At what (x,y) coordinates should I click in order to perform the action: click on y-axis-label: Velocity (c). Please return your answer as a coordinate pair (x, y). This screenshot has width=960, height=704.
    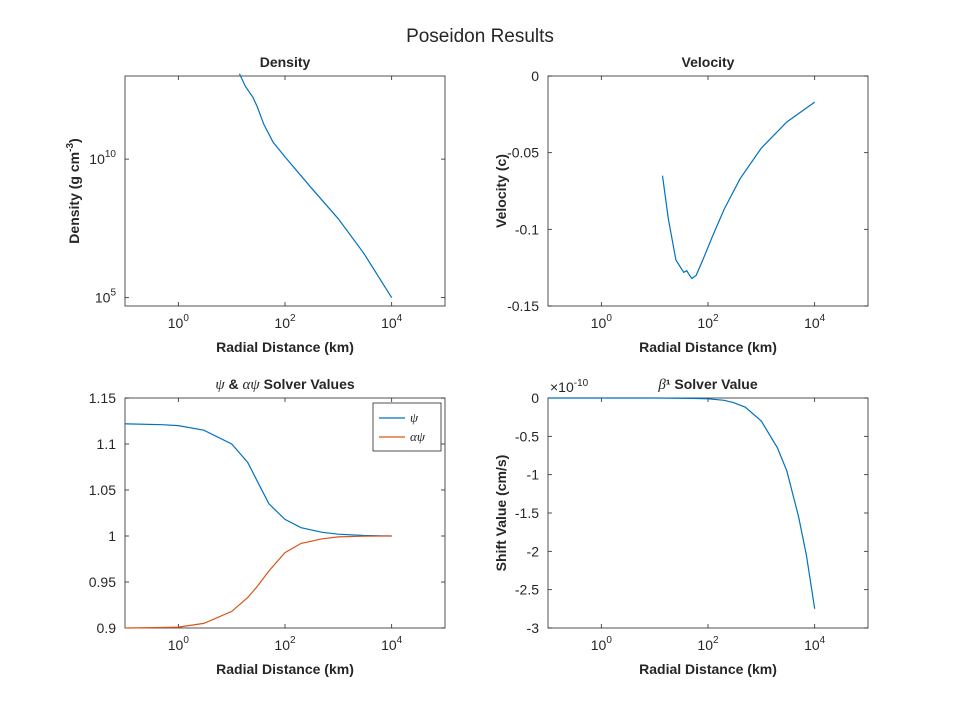
    Looking at the image, I should click on (501, 191).